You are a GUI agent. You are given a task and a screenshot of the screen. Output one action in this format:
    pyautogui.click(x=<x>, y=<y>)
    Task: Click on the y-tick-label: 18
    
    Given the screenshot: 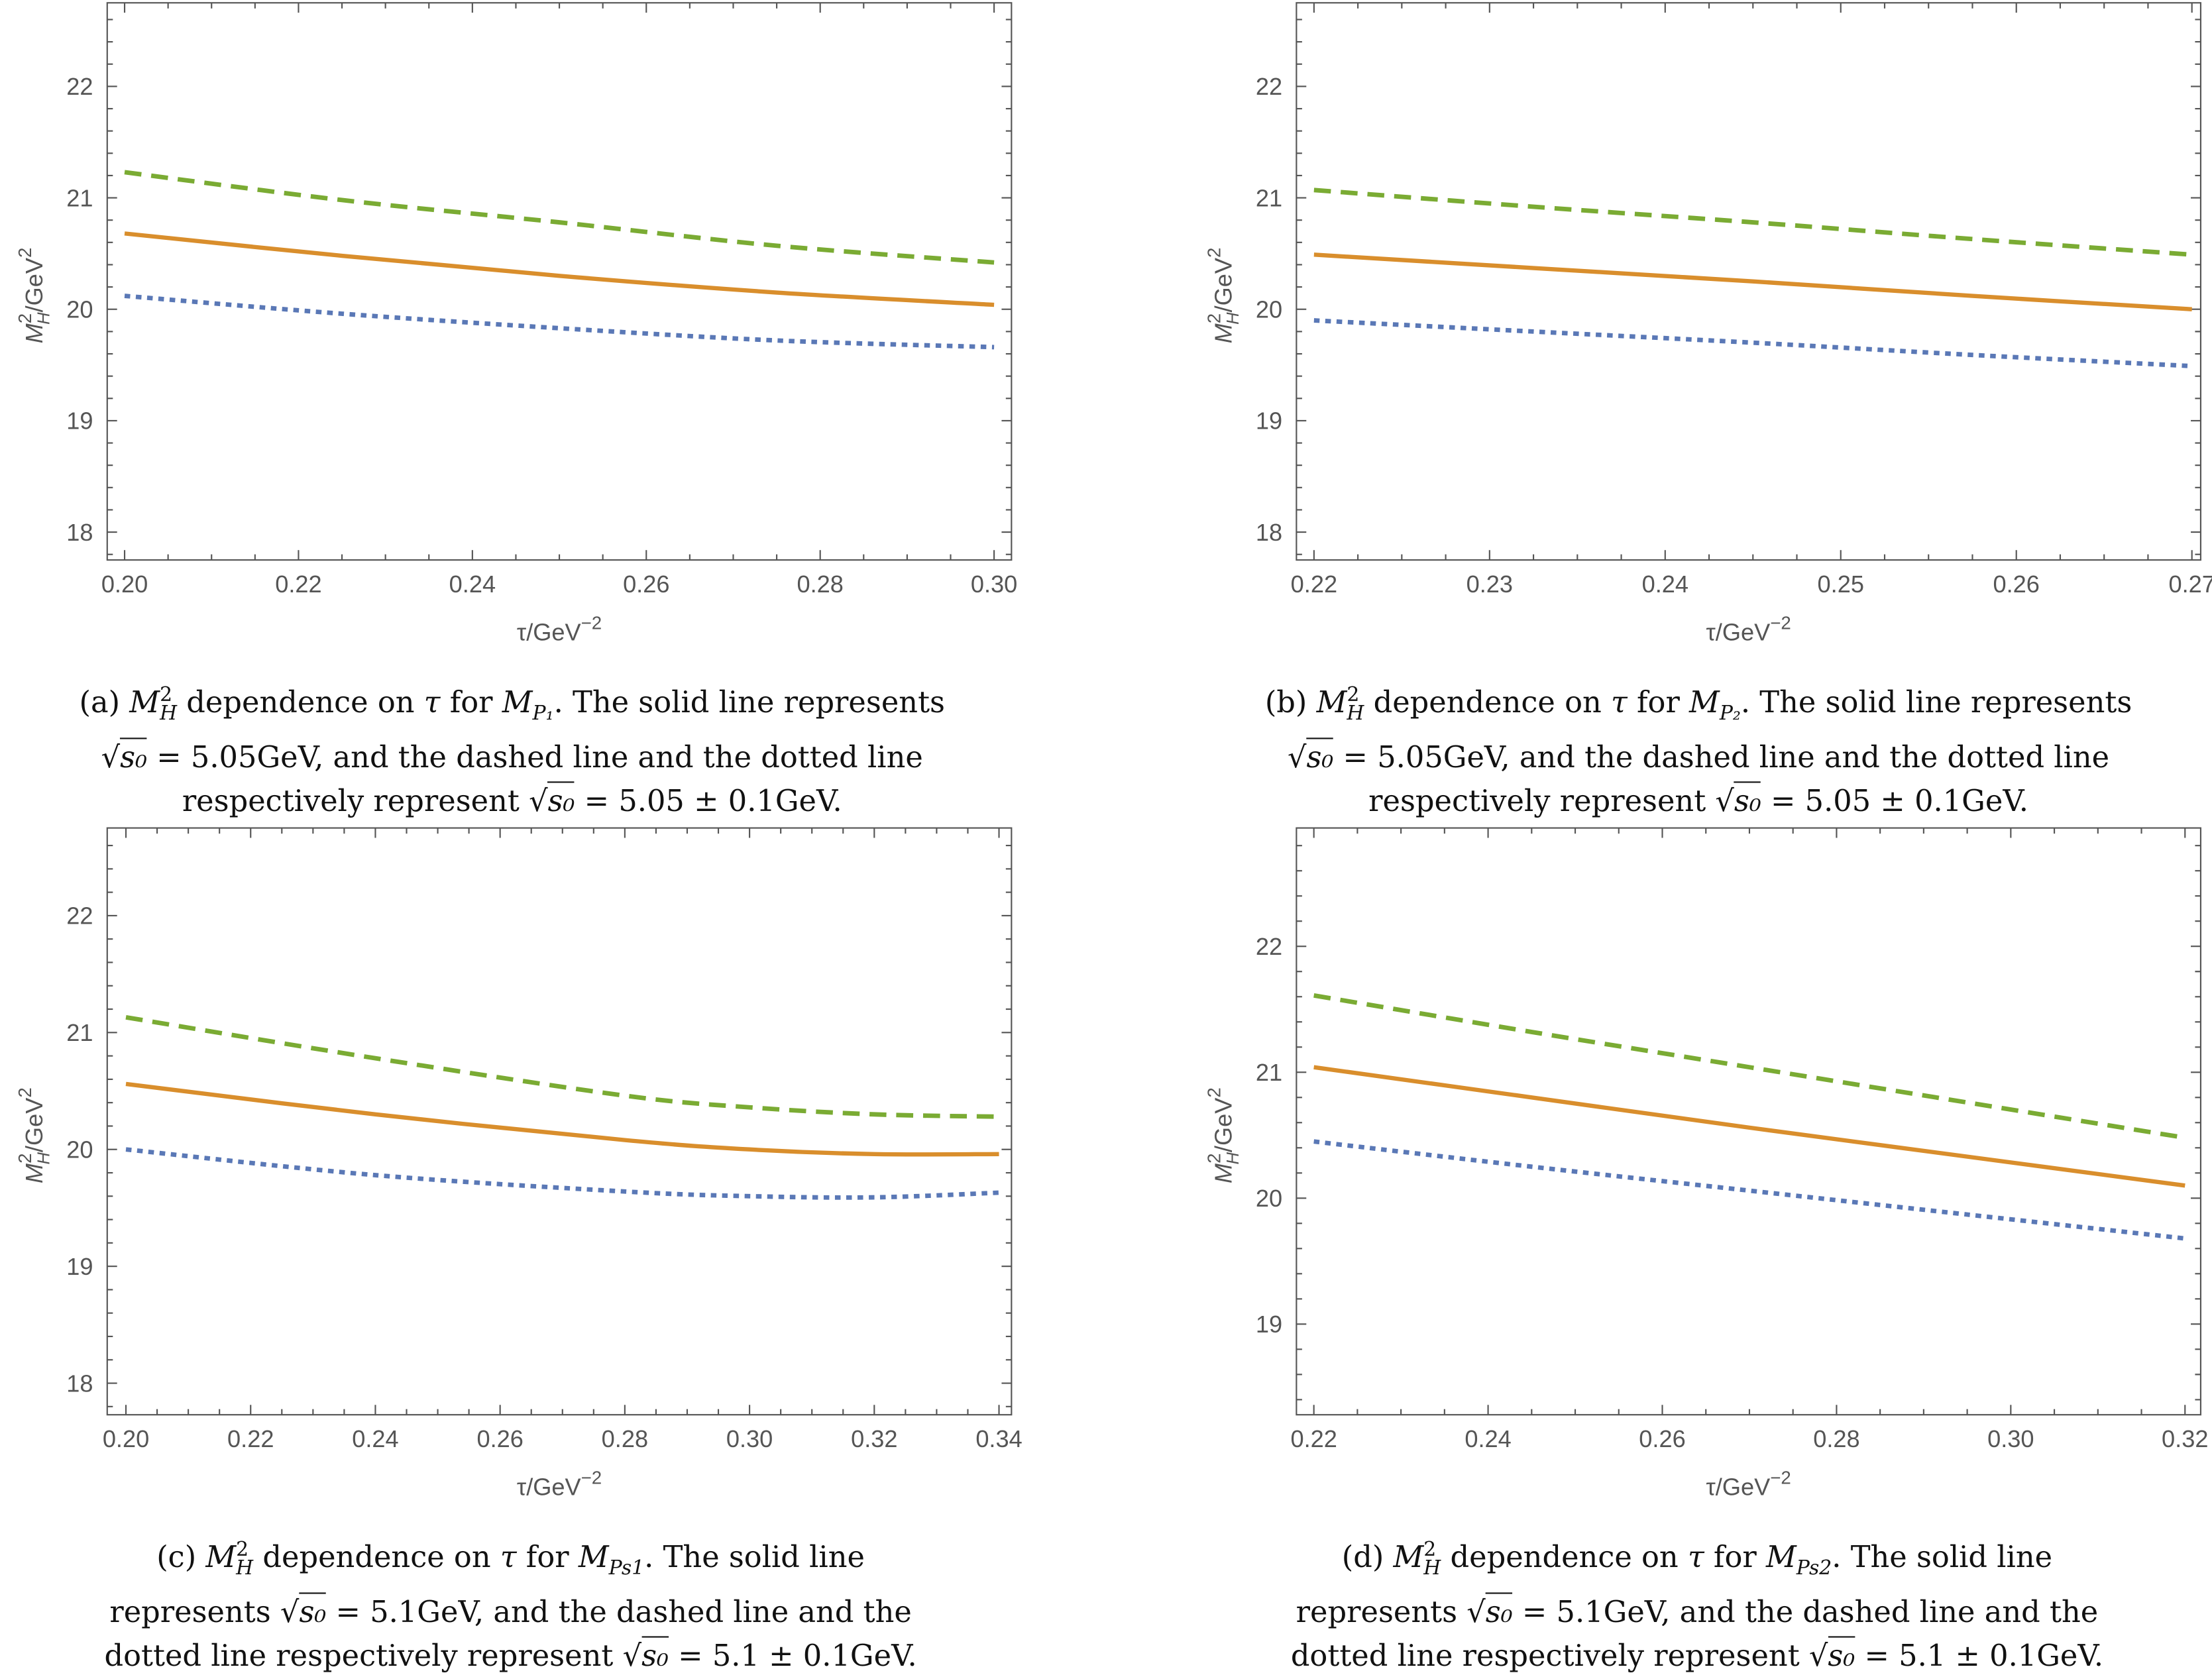 What is the action you would take?
    pyautogui.click(x=1269, y=532)
    